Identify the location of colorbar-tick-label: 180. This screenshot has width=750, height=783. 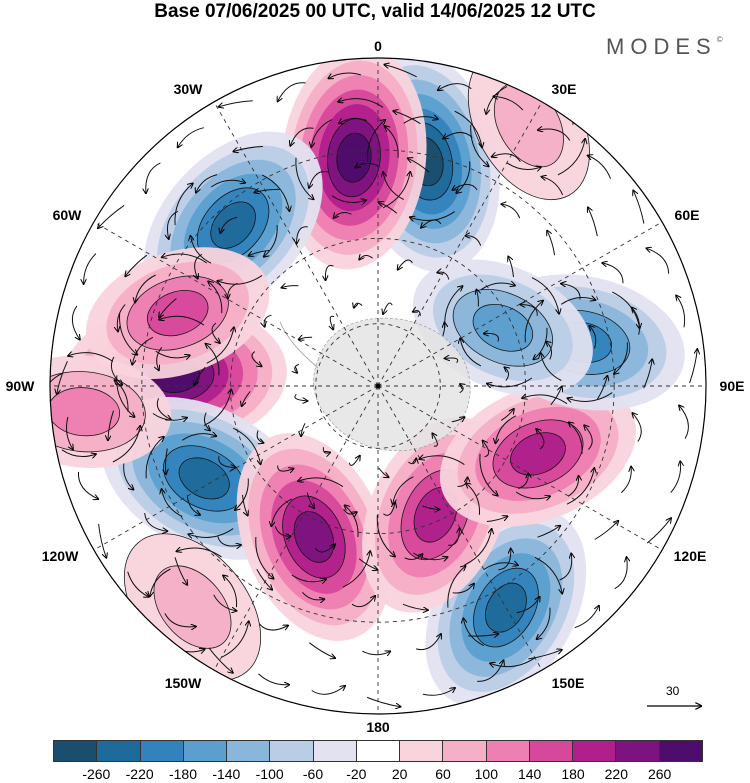
(573, 774).